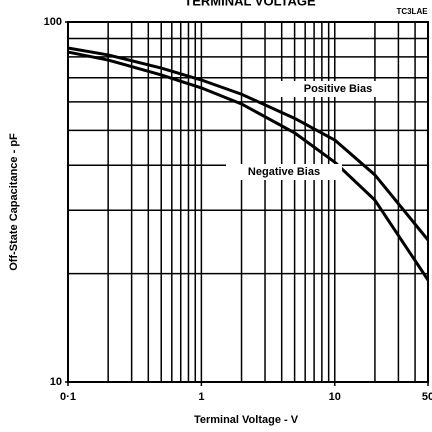  Describe the element at coordinates (14, 202) in the screenshot. I see `y-axis-label: Off-State Capacitance - pF` at that location.